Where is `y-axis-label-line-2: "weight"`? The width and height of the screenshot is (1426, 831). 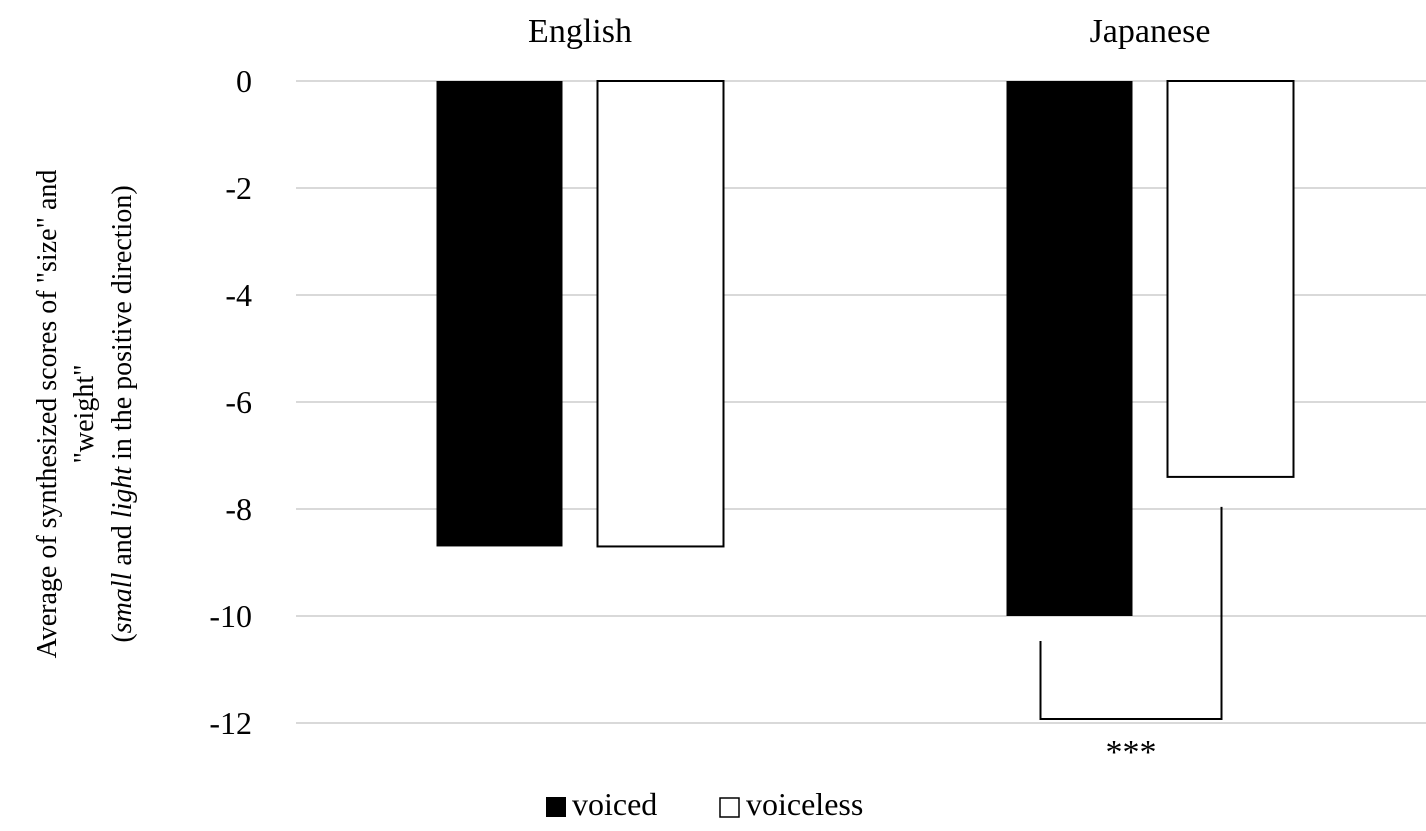
y-axis-label-line-2: "weight" is located at coordinates (84, 413).